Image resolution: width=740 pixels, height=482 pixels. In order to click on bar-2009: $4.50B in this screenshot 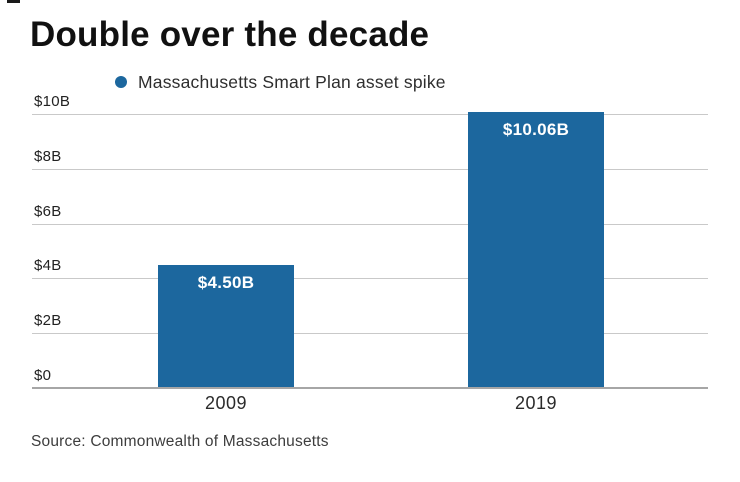, I will do `click(226, 326)`.